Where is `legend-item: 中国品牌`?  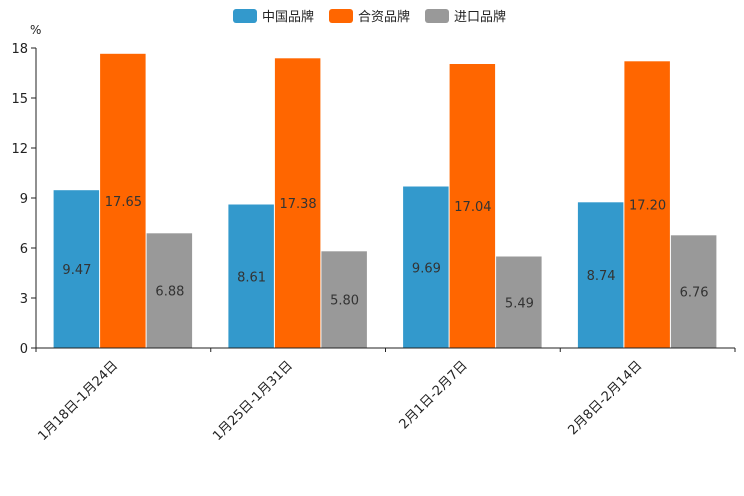
legend-item: 中国品牌 is located at coordinates (273, 17).